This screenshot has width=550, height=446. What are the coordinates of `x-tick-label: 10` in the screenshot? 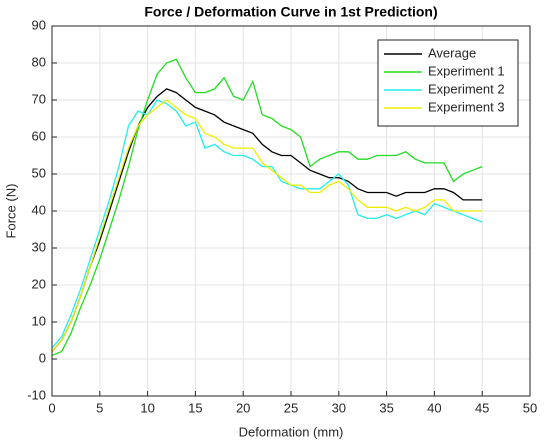 It's located at (147, 407).